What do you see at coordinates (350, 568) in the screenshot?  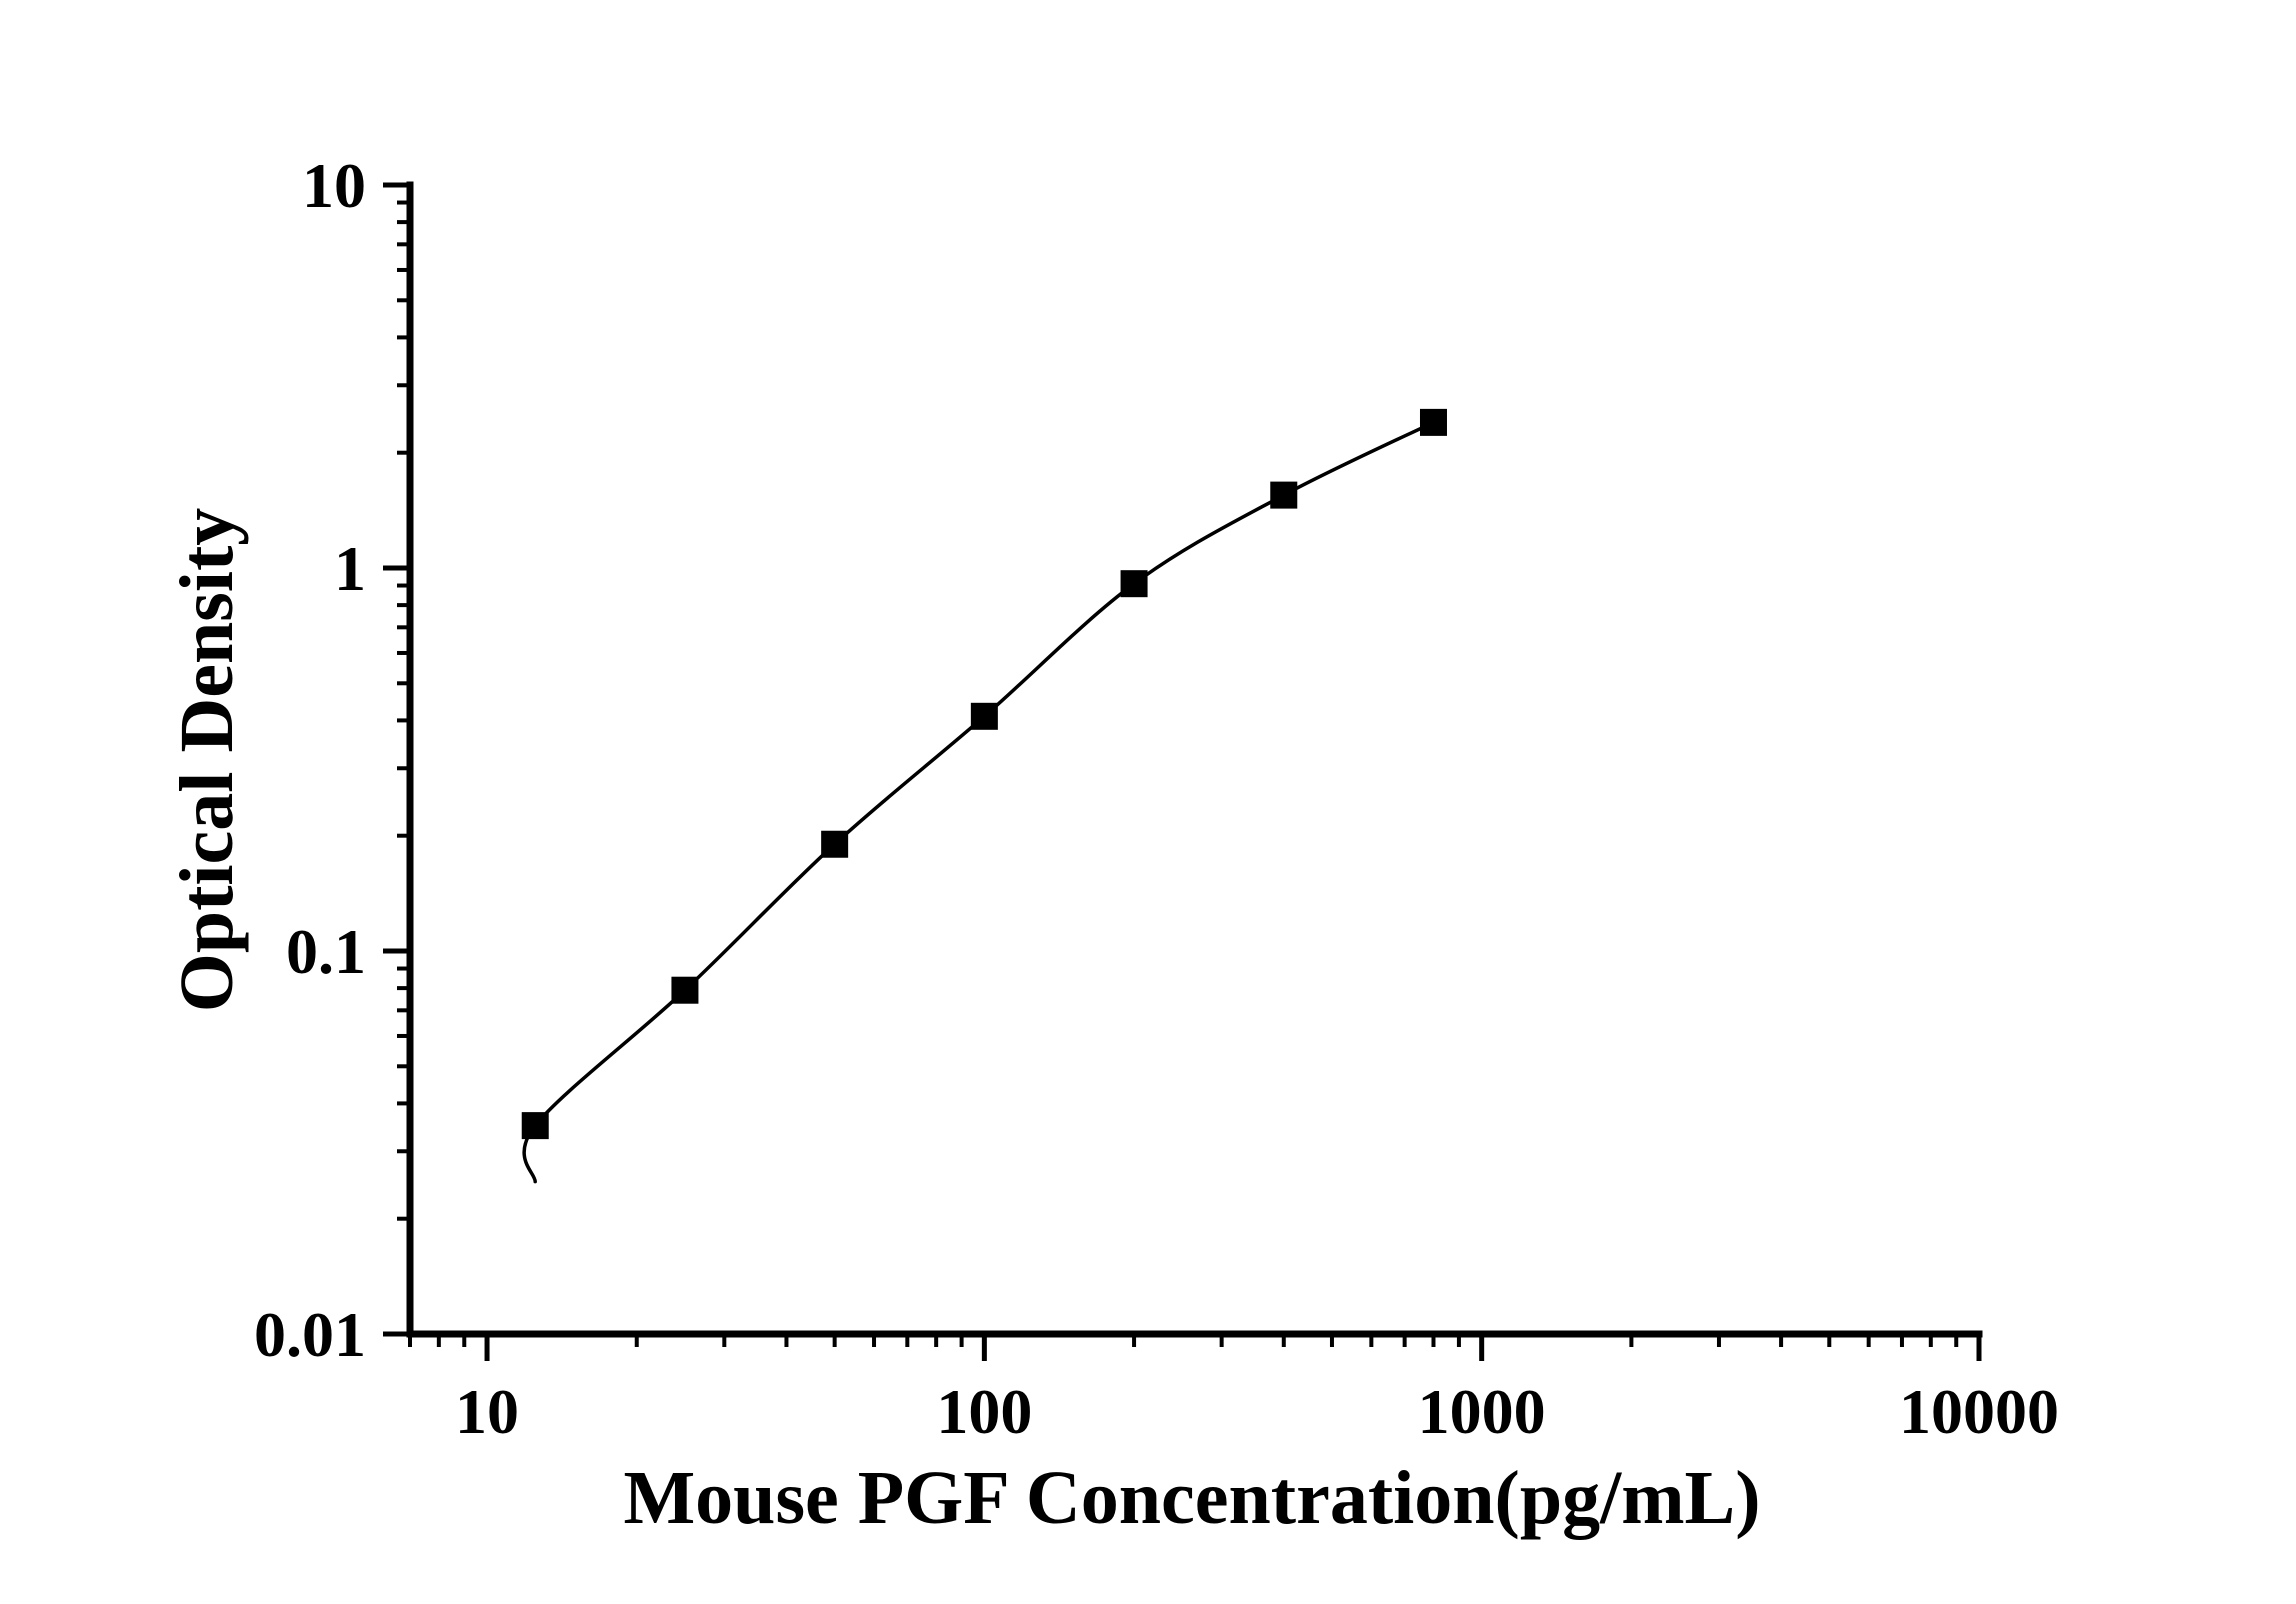 I see `y-axis-tick-label: 1` at bounding box center [350, 568].